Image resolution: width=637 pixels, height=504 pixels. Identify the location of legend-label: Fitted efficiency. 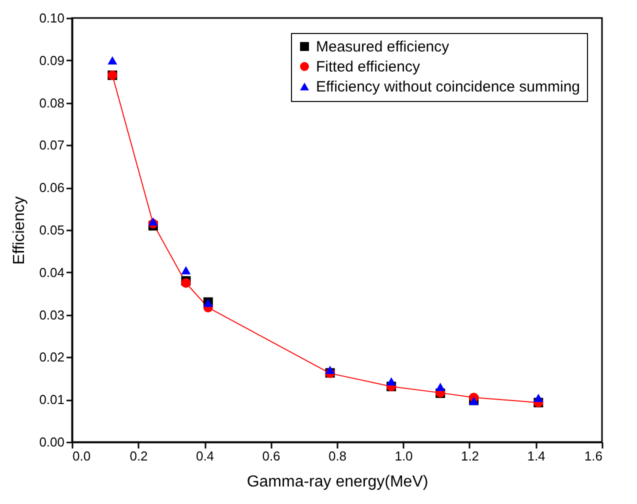
(368, 67).